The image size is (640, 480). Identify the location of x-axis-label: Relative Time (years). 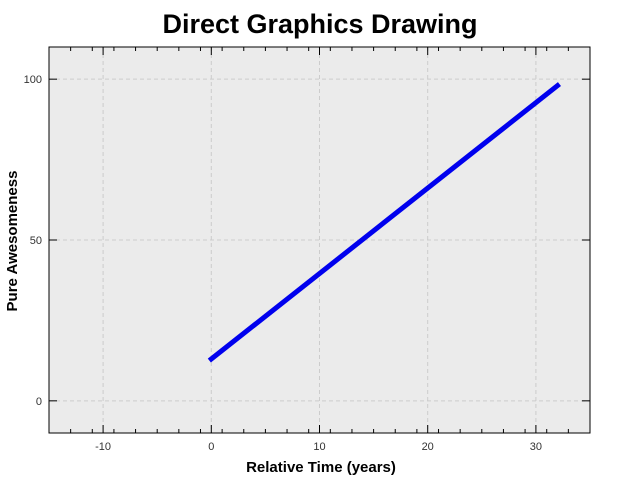
(321, 467).